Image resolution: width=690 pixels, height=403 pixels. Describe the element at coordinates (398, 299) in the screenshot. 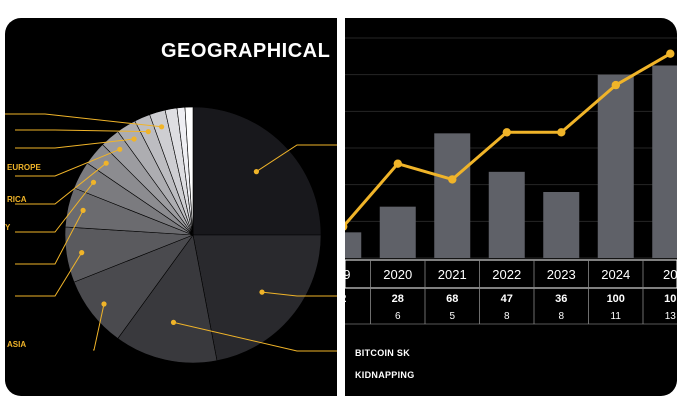

I see `table-value: 28` at that location.